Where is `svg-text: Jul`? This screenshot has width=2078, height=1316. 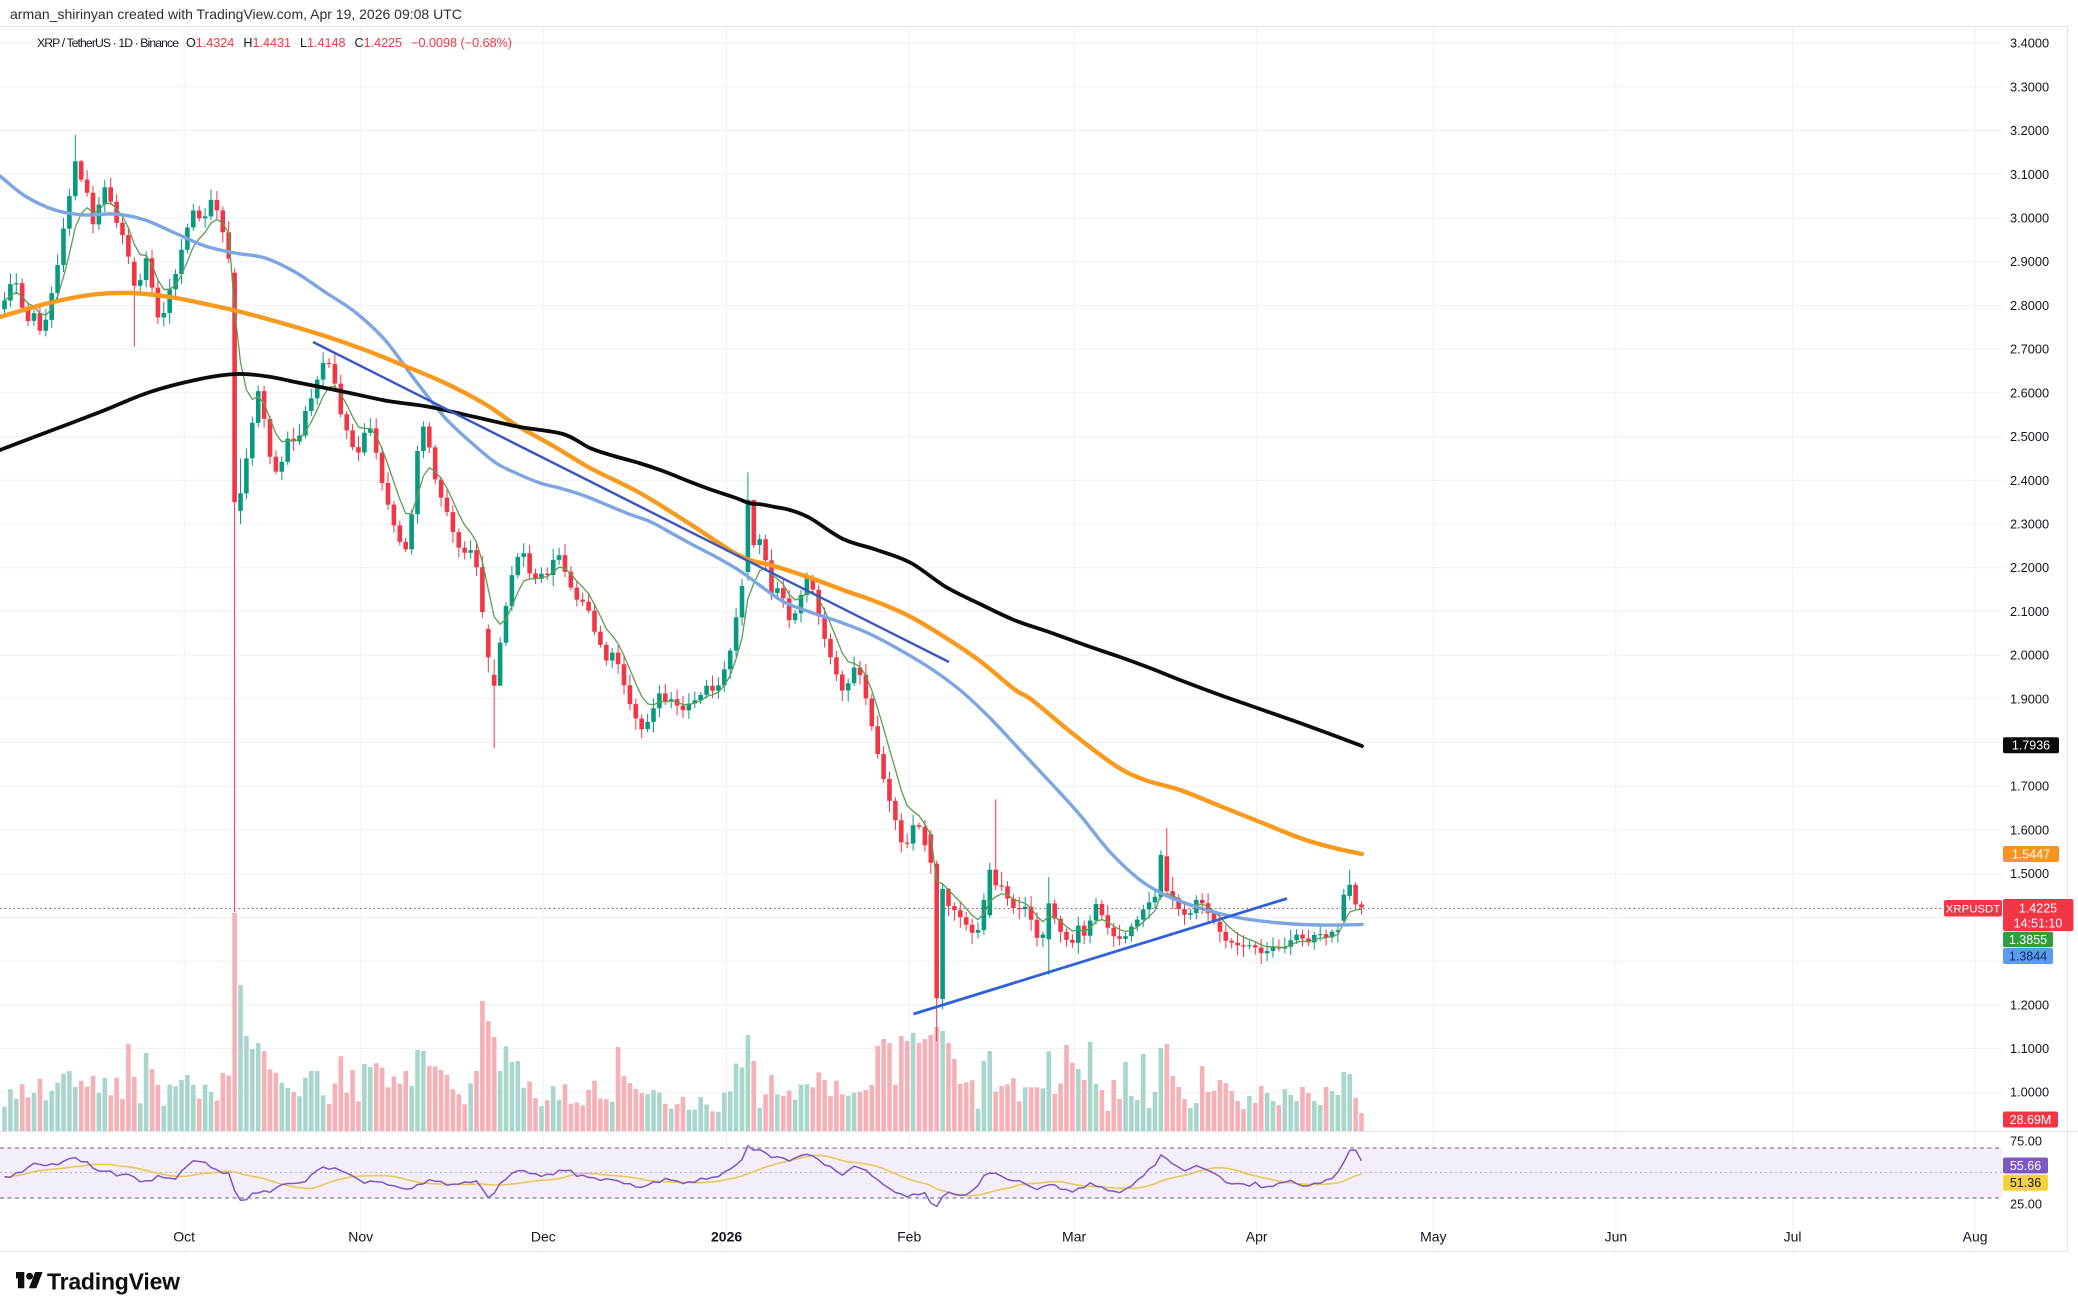
svg-text: Jul is located at coordinates (1793, 1237).